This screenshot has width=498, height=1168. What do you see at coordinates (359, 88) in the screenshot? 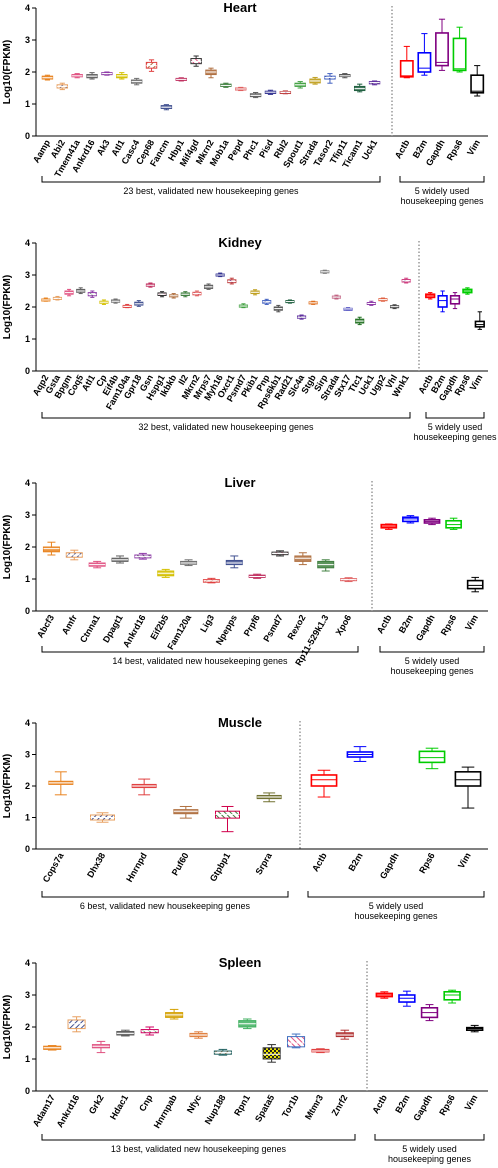
I see `box-ticam1` at bounding box center [359, 88].